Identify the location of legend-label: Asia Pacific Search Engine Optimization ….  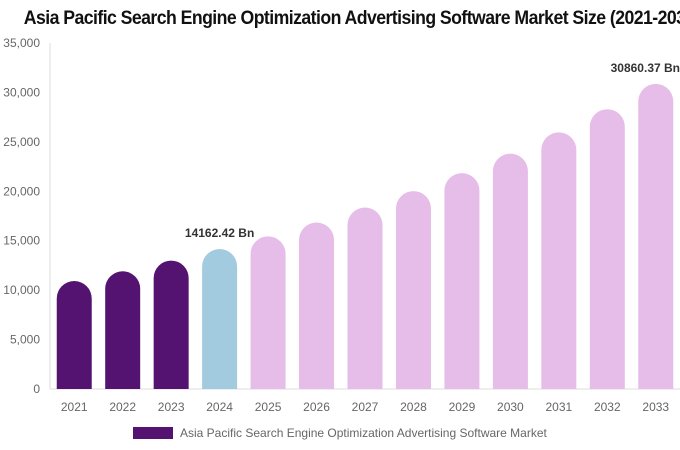
(363, 433).